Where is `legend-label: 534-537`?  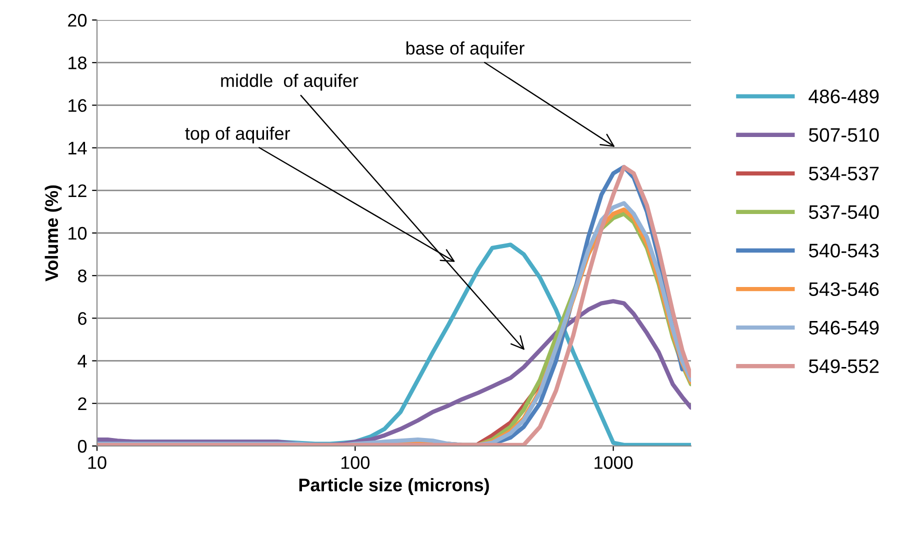 legend-label: 534-537 is located at coordinates (843, 173).